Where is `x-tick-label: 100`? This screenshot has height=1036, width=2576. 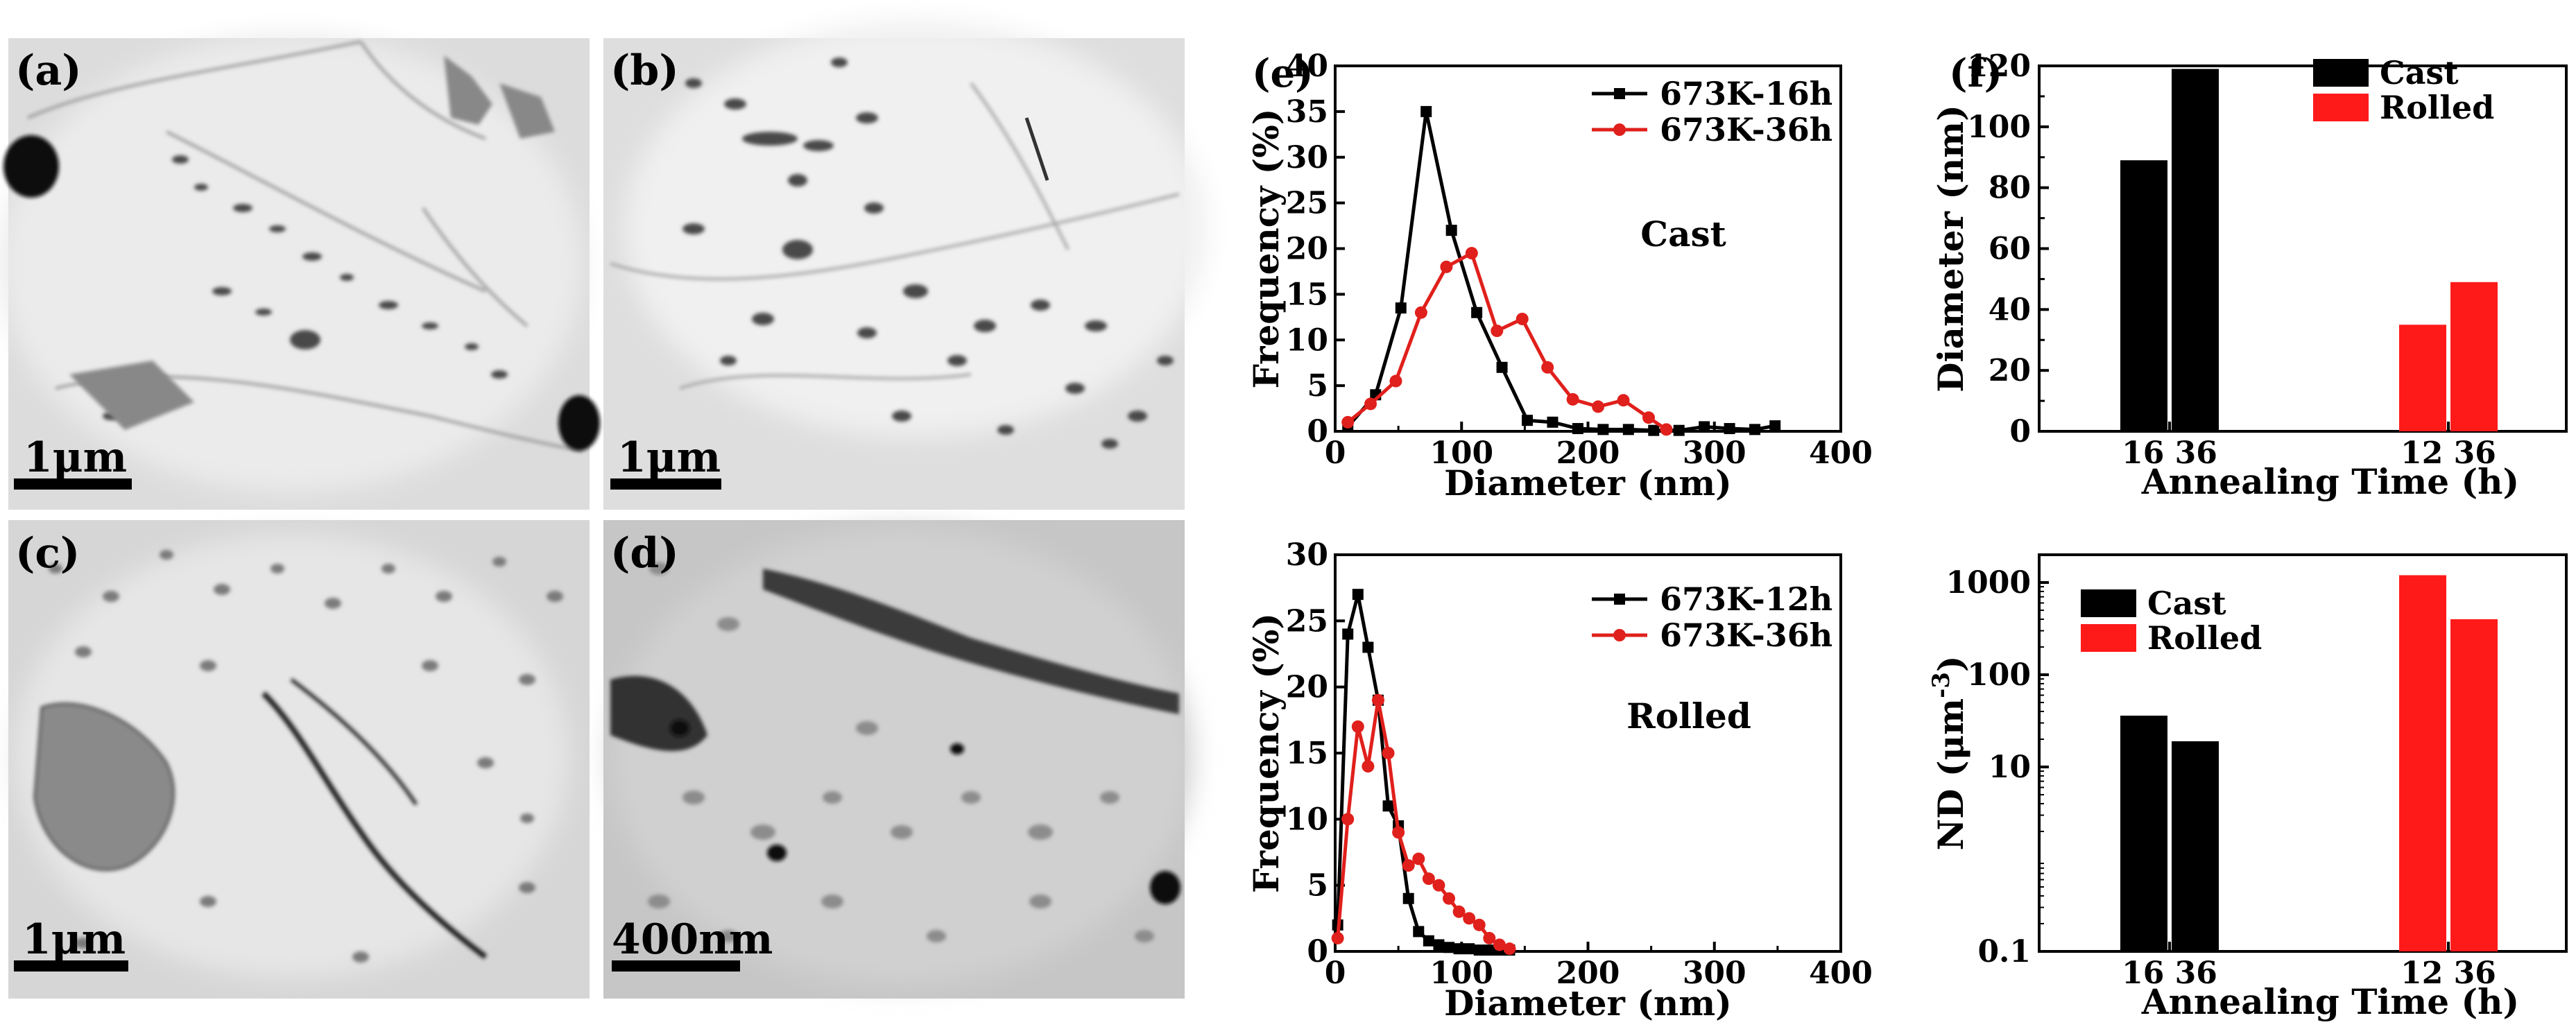
x-tick-label: 100 is located at coordinates (1461, 453).